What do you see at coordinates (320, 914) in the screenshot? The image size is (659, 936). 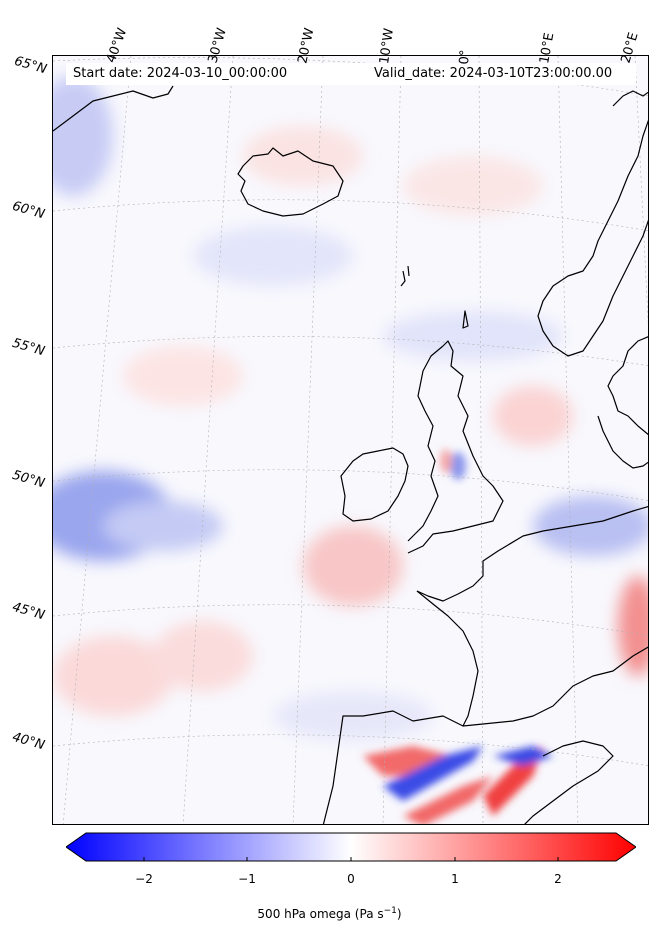 I see `colorbar-title-main: 500 hPa omega (Pa s` at bounding box center [320, 914].